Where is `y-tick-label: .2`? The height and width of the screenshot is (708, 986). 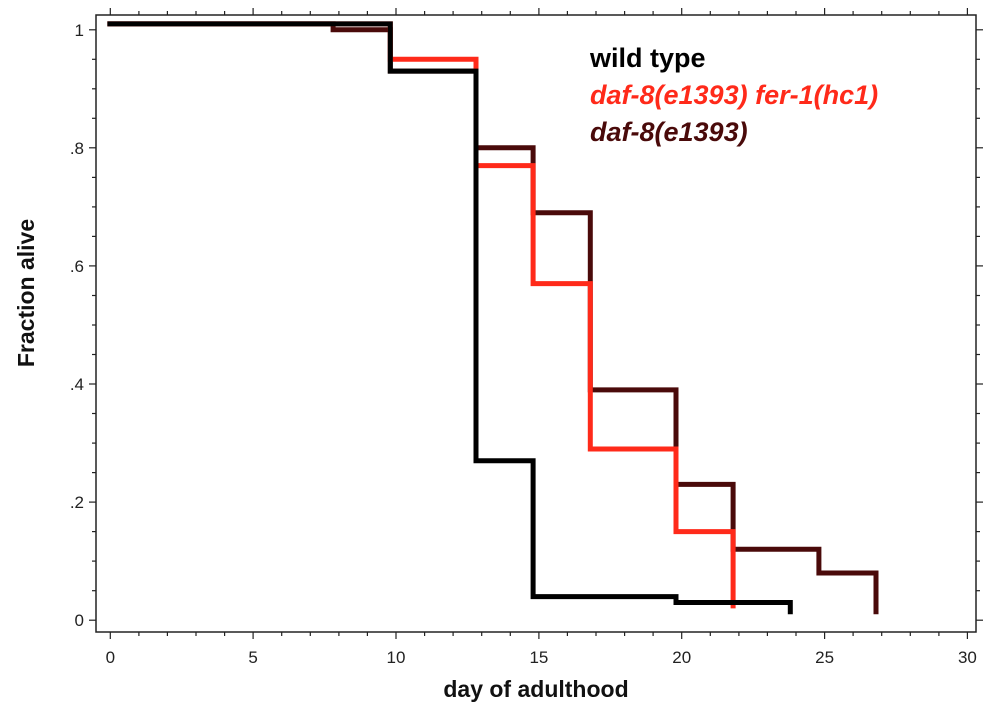 y-tick-label: .2 is located at coordinates (77, 502).